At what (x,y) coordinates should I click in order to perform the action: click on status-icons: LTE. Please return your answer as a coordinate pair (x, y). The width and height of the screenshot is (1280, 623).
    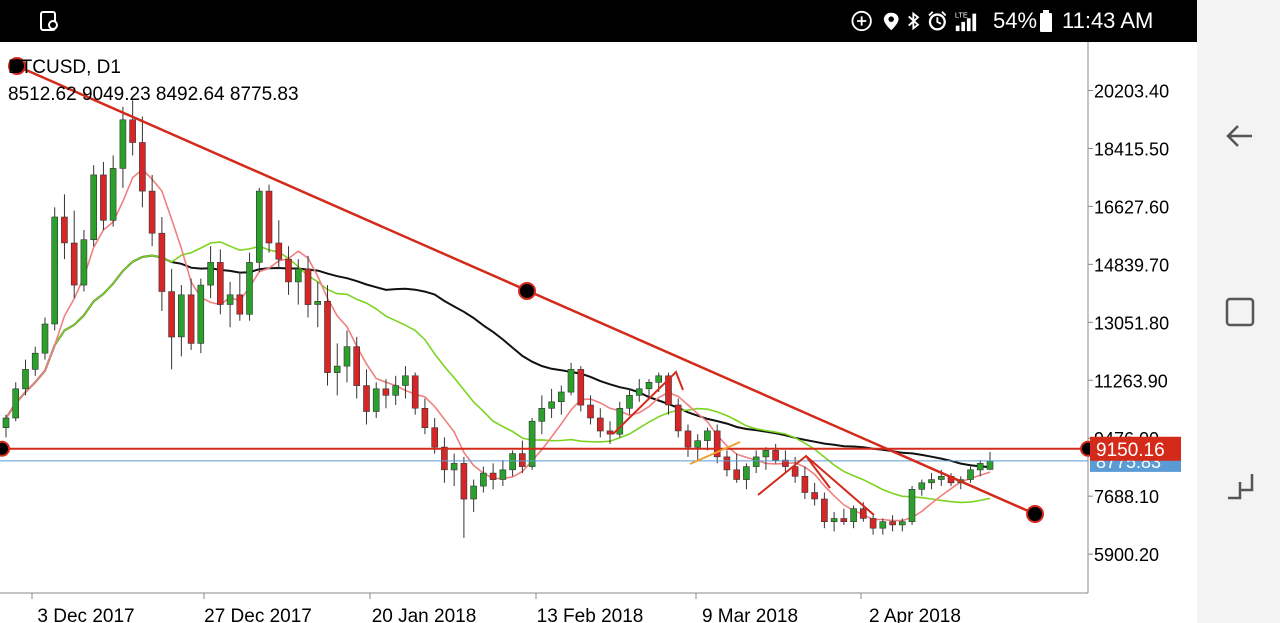
    Looking at the image, I should click on (914, 21).